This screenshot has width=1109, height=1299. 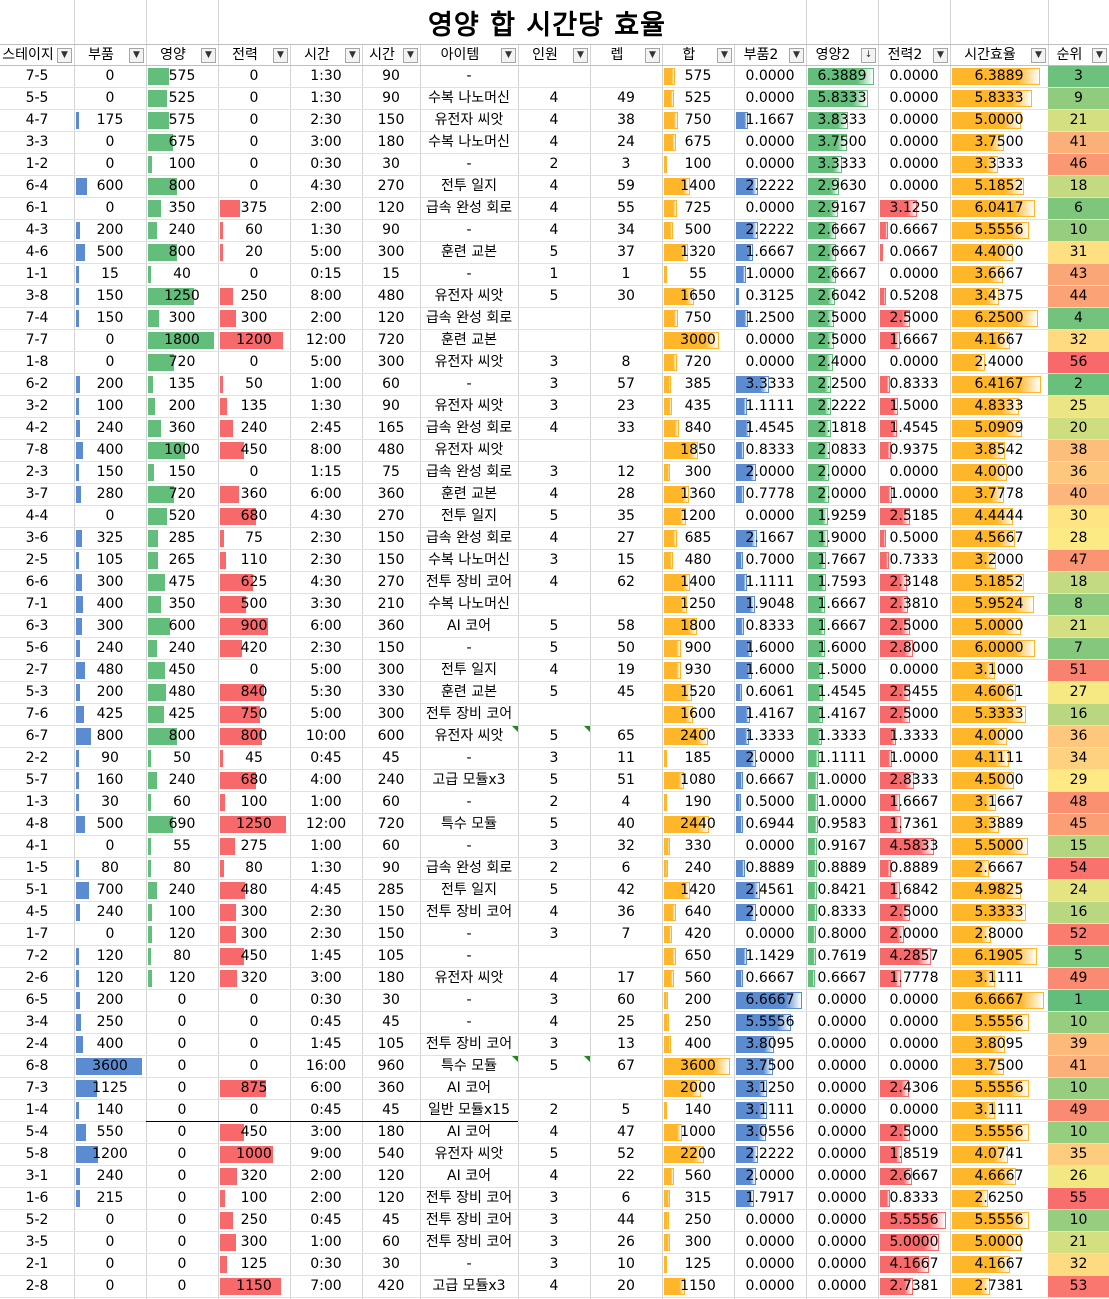 I want to click on time-cell: 1:45, so click(x=326, y=956).